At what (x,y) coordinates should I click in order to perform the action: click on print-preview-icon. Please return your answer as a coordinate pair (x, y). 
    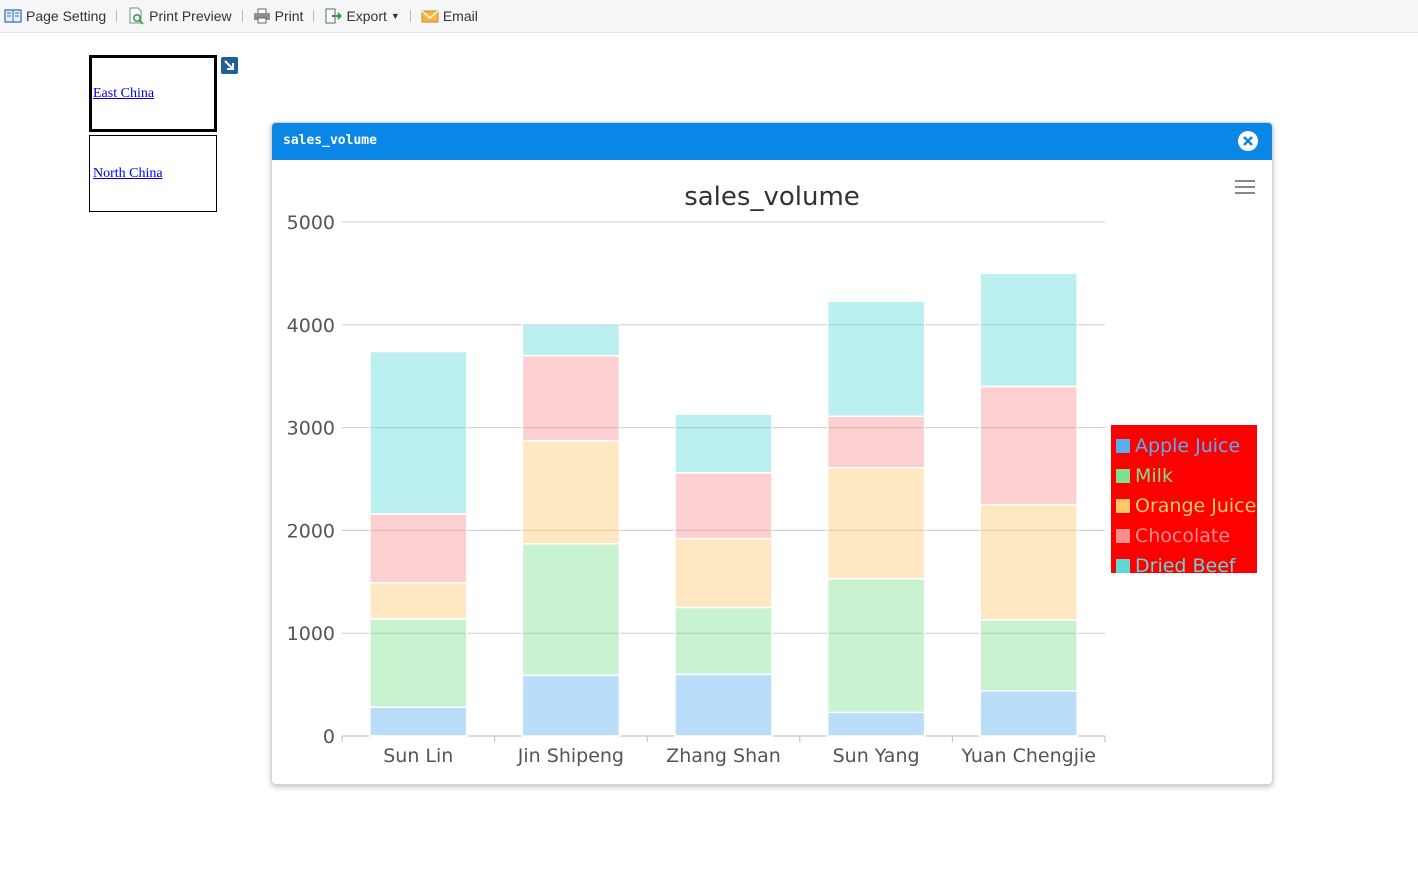
    Looking at the image, I should click on (136, 16).